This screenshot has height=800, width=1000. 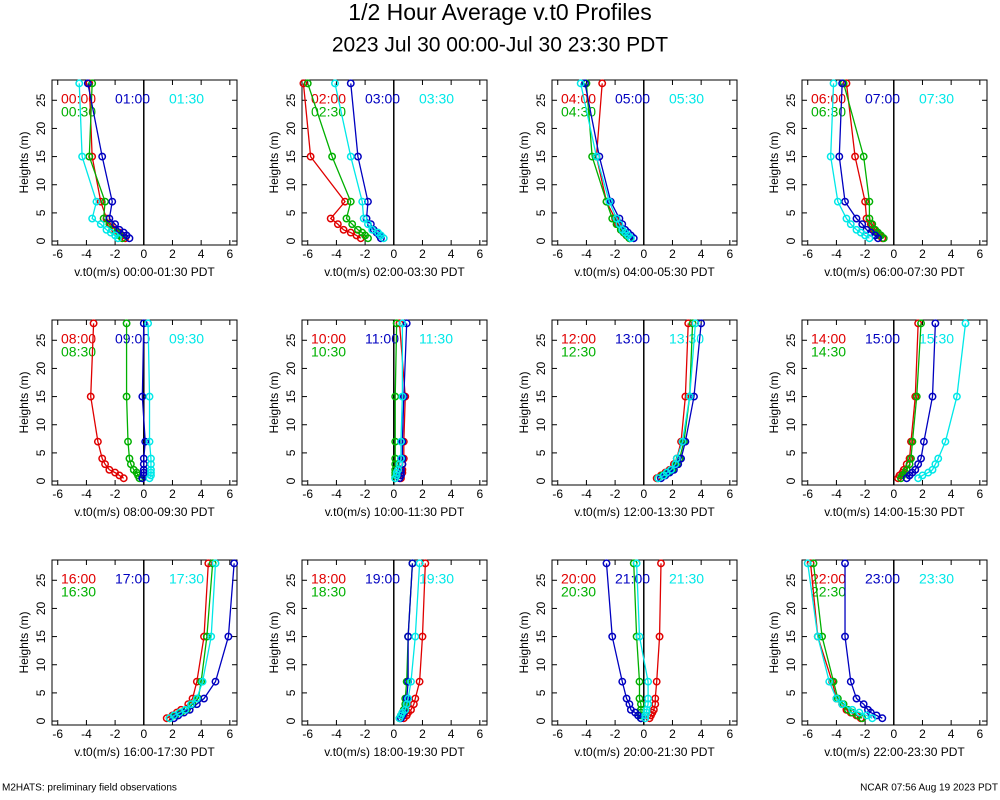 I want to click on x-axis-label: v.t0(m/s) 02:00-03:30 PDT, so click(x=394, y=272).